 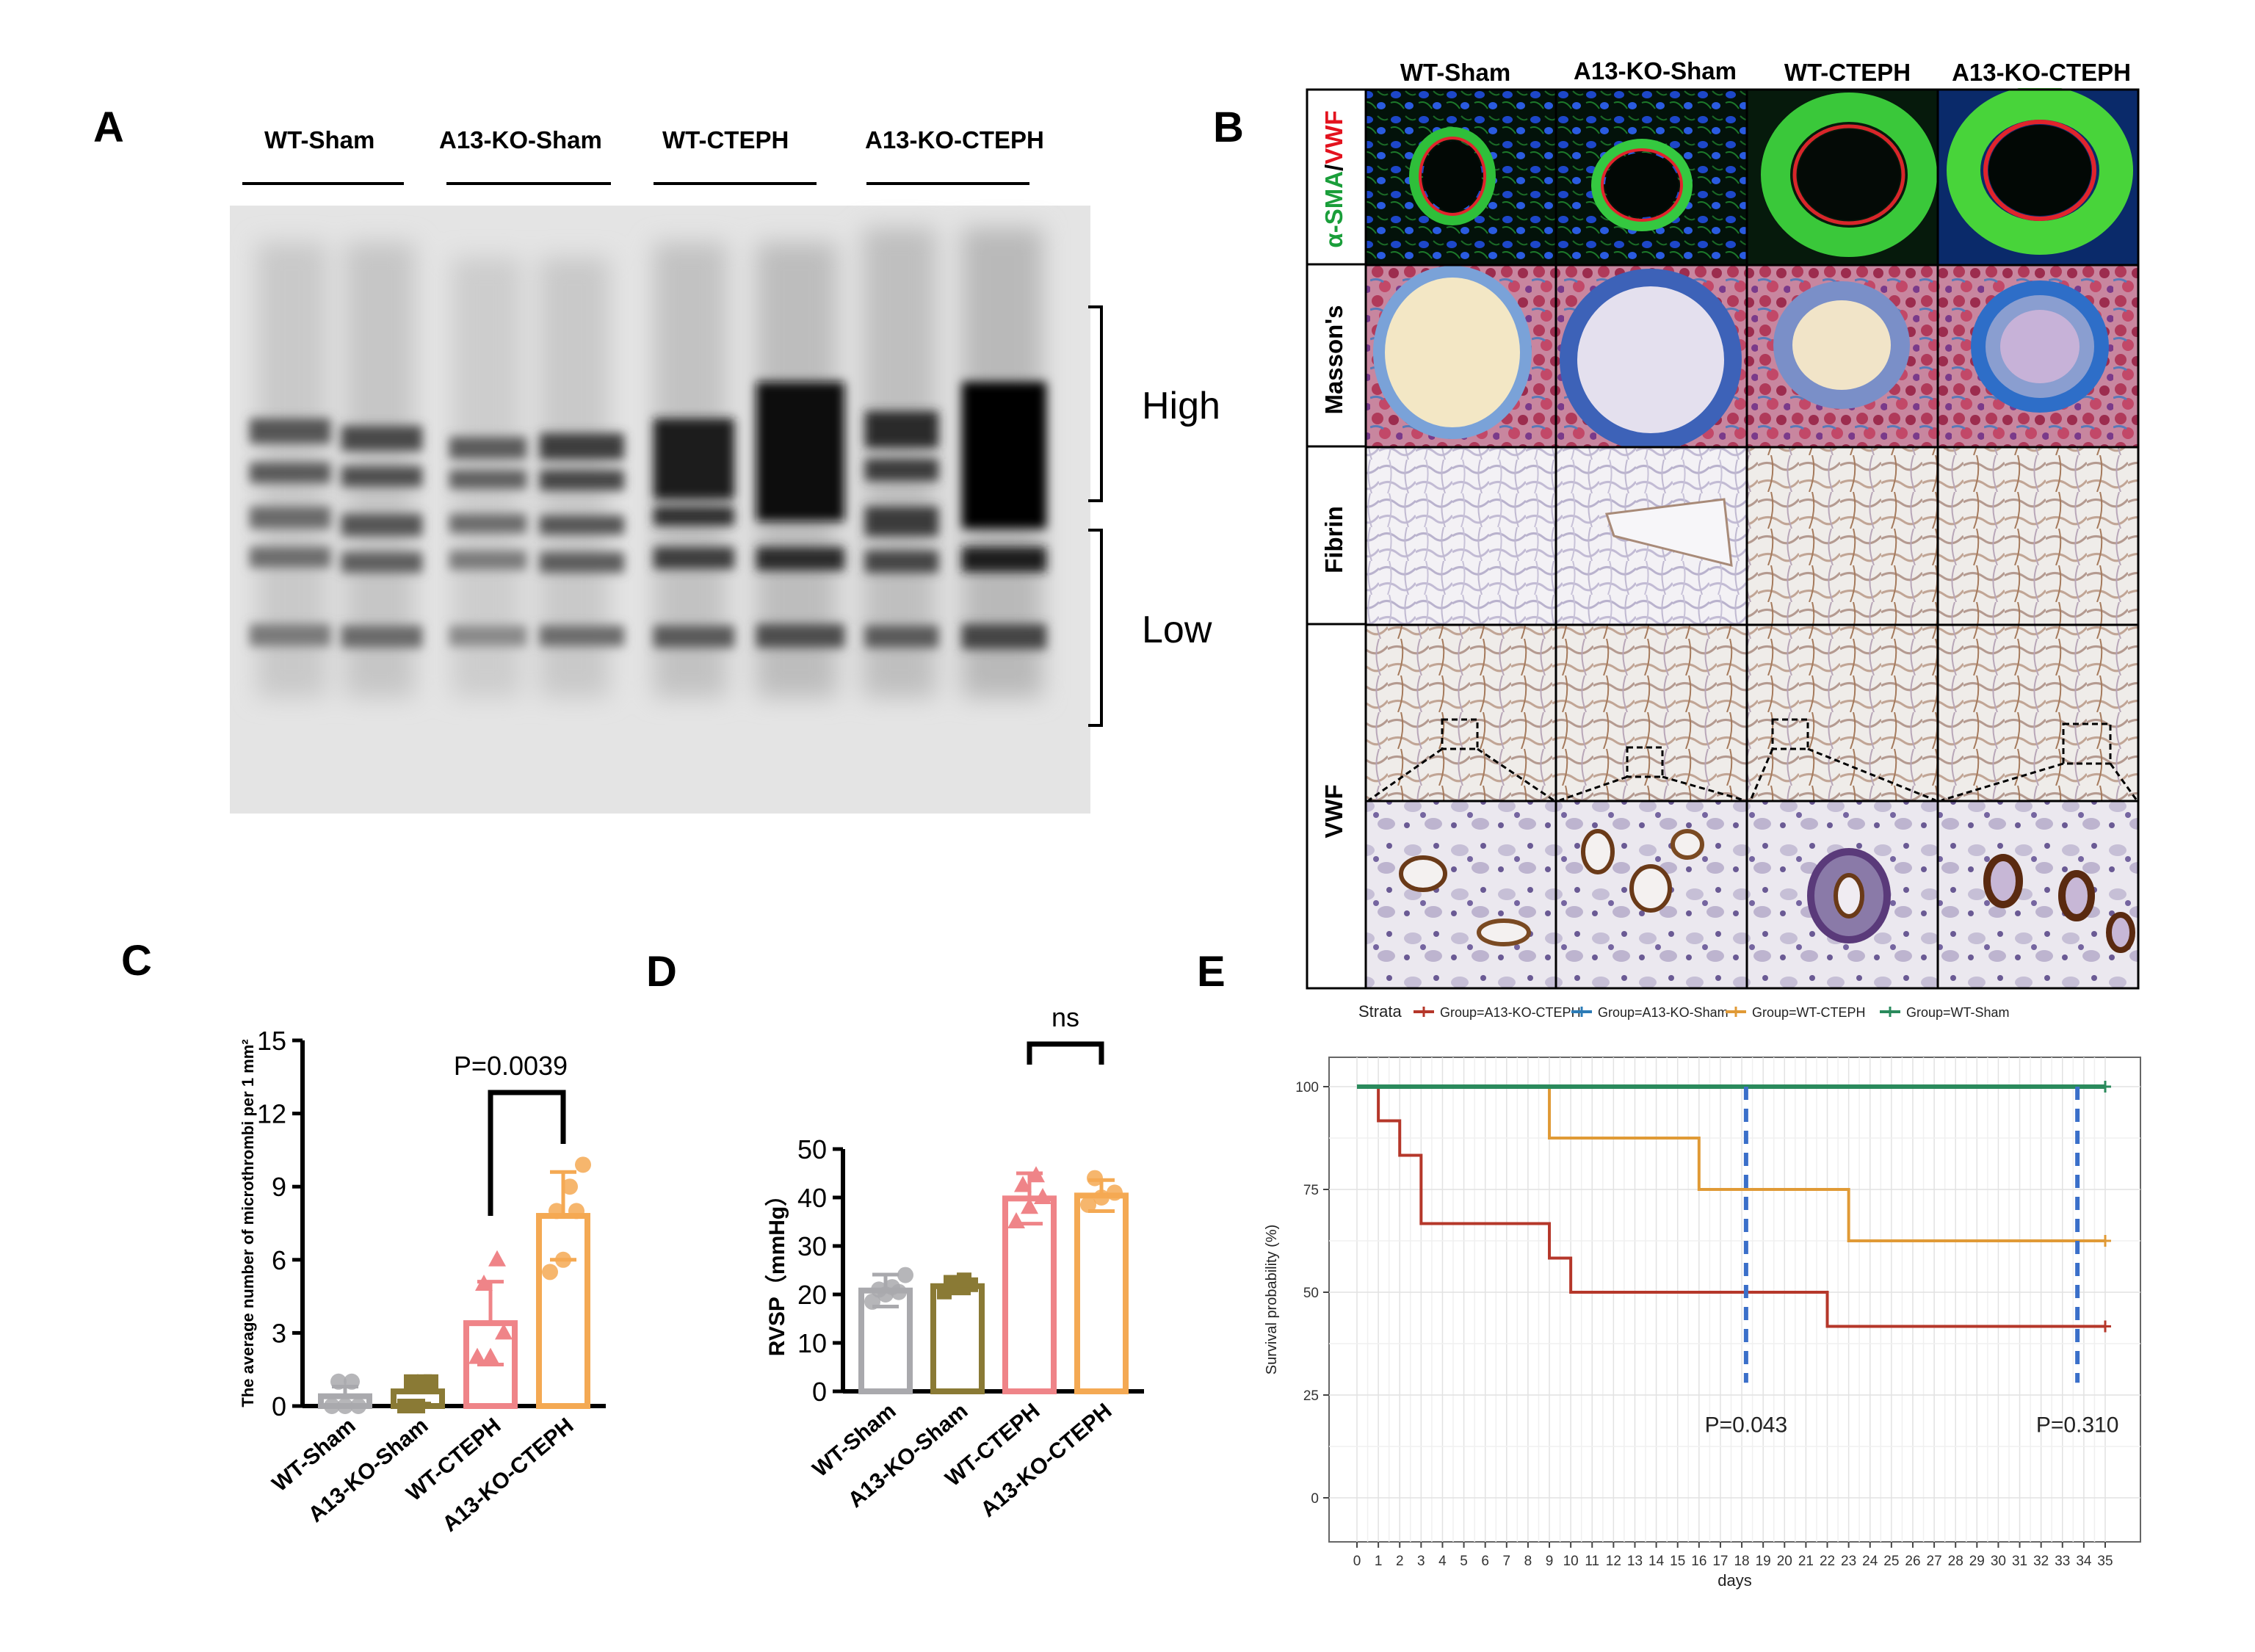 What do you see at coordinates (136, 961) in the screenshot?
I see `panel-letter-c: C` at bounding box center [136, 961].